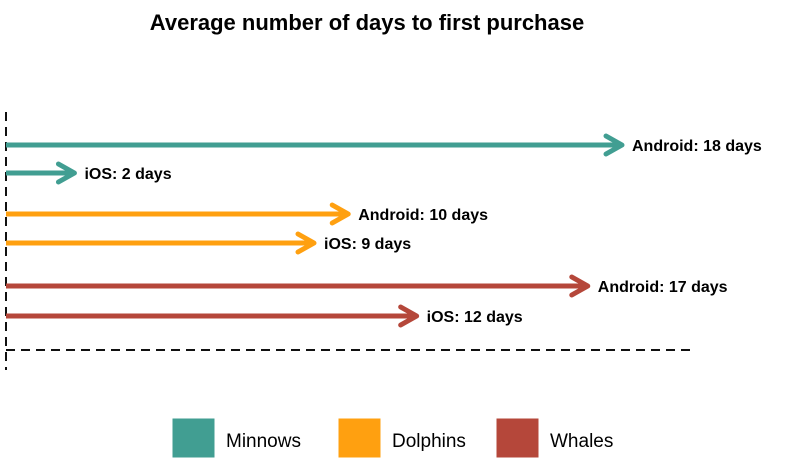 Image resolution: width=800 pixels, height=460 pixels. Describe the element at coordinates (367, 22) in the screenshot. I see `chart-title: Average number of days to first purchase` at that location.